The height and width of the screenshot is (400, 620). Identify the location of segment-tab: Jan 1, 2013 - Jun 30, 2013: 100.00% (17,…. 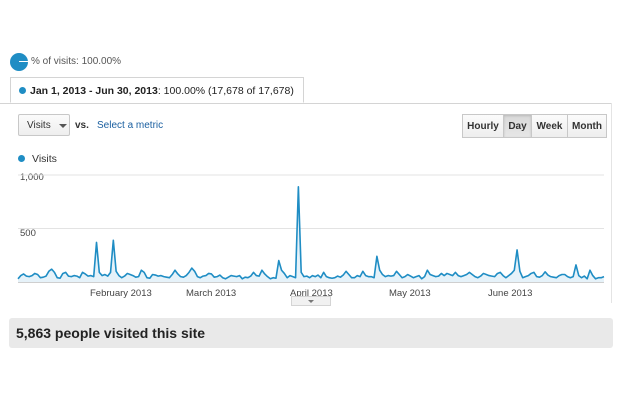
(157, 90).